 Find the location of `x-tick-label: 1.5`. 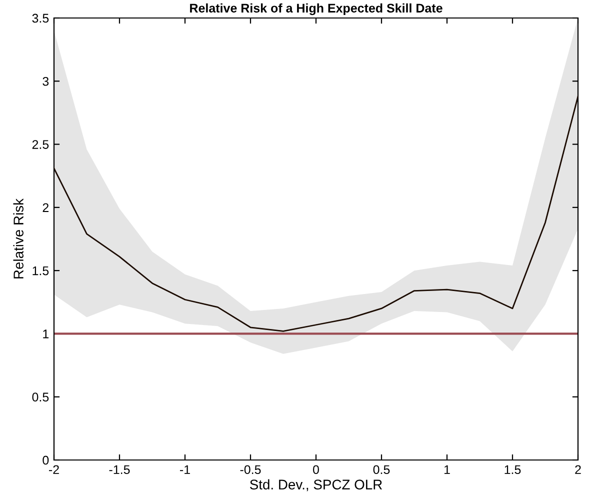

x-tick-label: 1.5 is located at coordinates (512, 469).